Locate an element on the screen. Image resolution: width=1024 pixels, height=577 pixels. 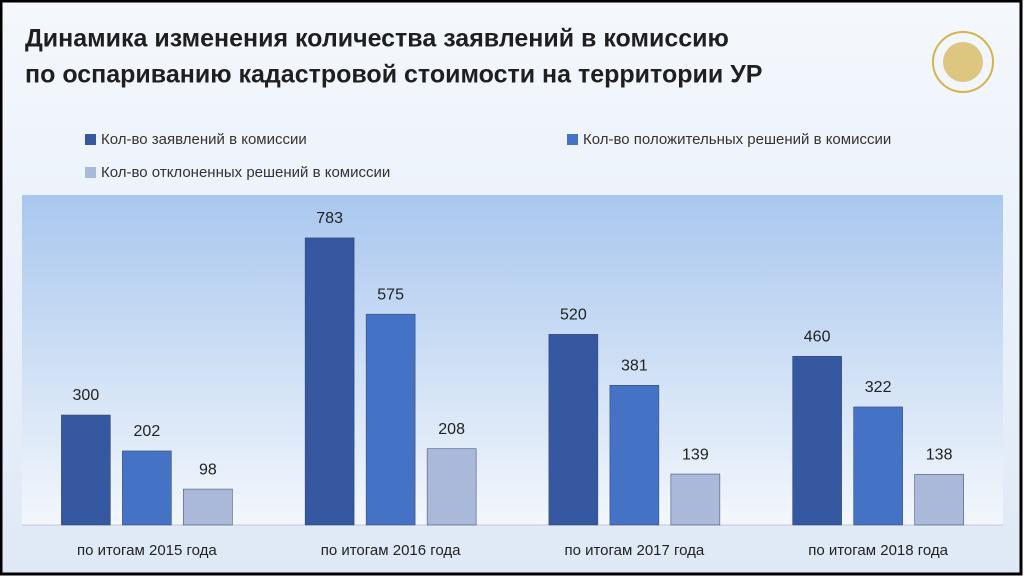
value-label: 138 is located at coordinates (939, 455).